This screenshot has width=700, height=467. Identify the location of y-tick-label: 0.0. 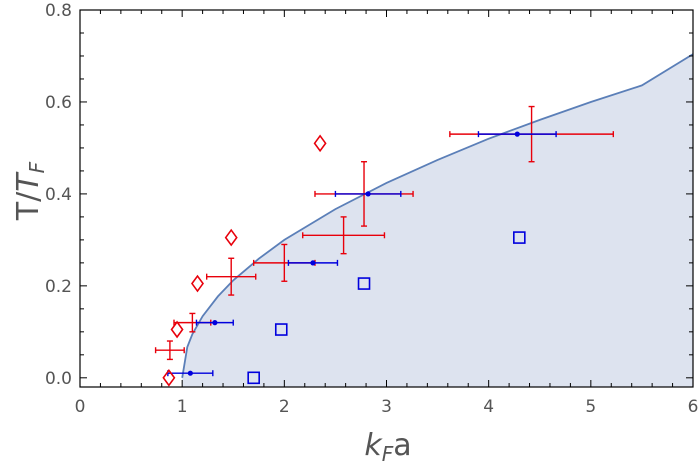
(58, 379).